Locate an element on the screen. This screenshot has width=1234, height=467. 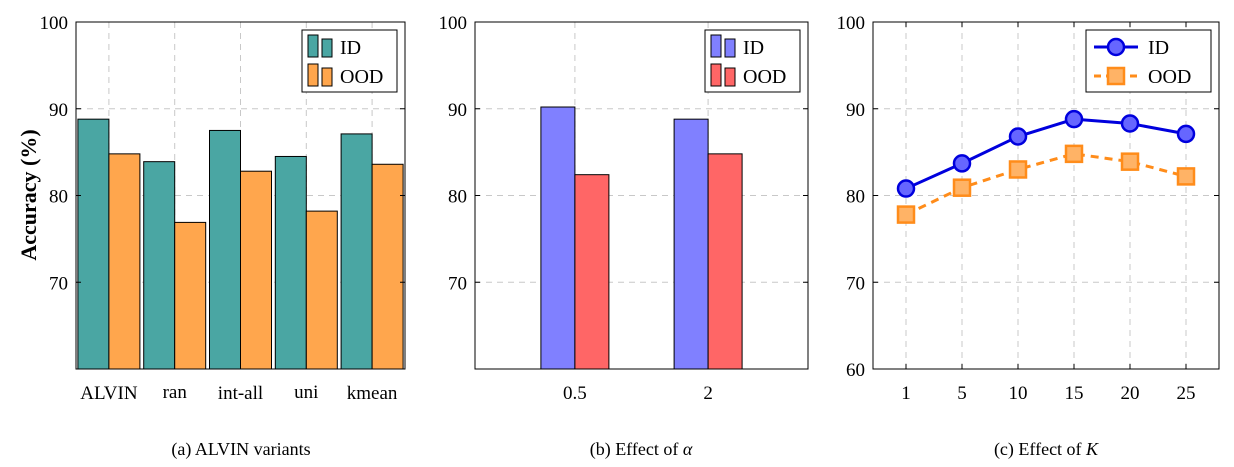
bar-ood-0.5 is located at coordinates (592, 272).